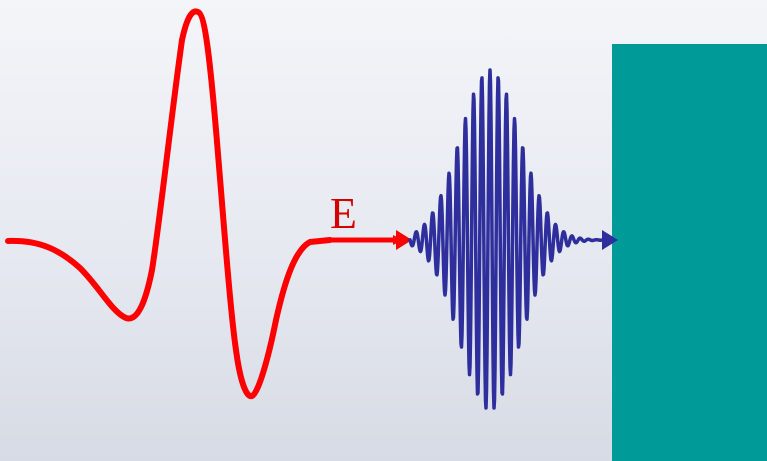  What do you see at coordinates (610, 240) in the screenshot?
I see `probe-arrow-head` at bounding box center [610, 240].